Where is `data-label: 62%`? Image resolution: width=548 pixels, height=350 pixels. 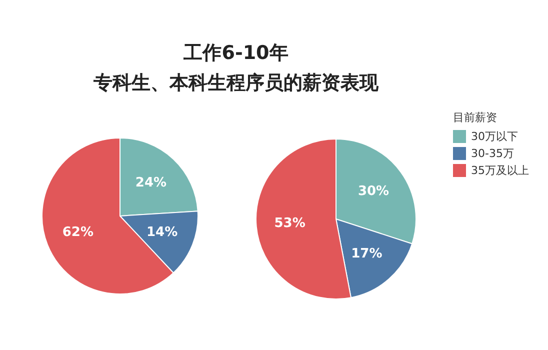
data-label: 62% is located at coordinates (78, 232).